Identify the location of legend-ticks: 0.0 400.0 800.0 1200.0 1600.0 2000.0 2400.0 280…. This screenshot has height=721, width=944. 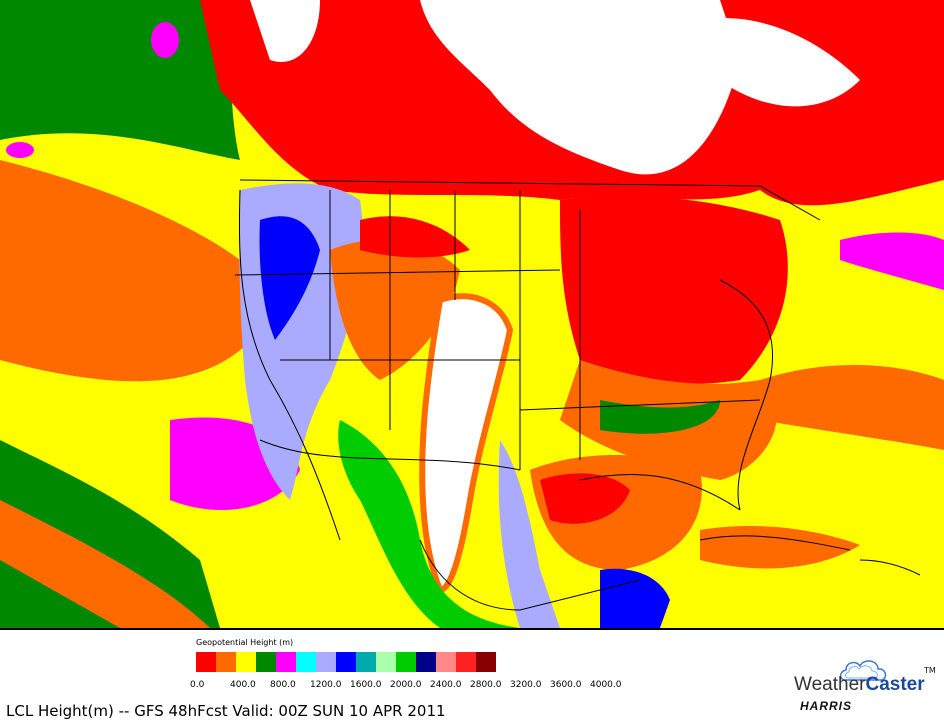
(406, 685).